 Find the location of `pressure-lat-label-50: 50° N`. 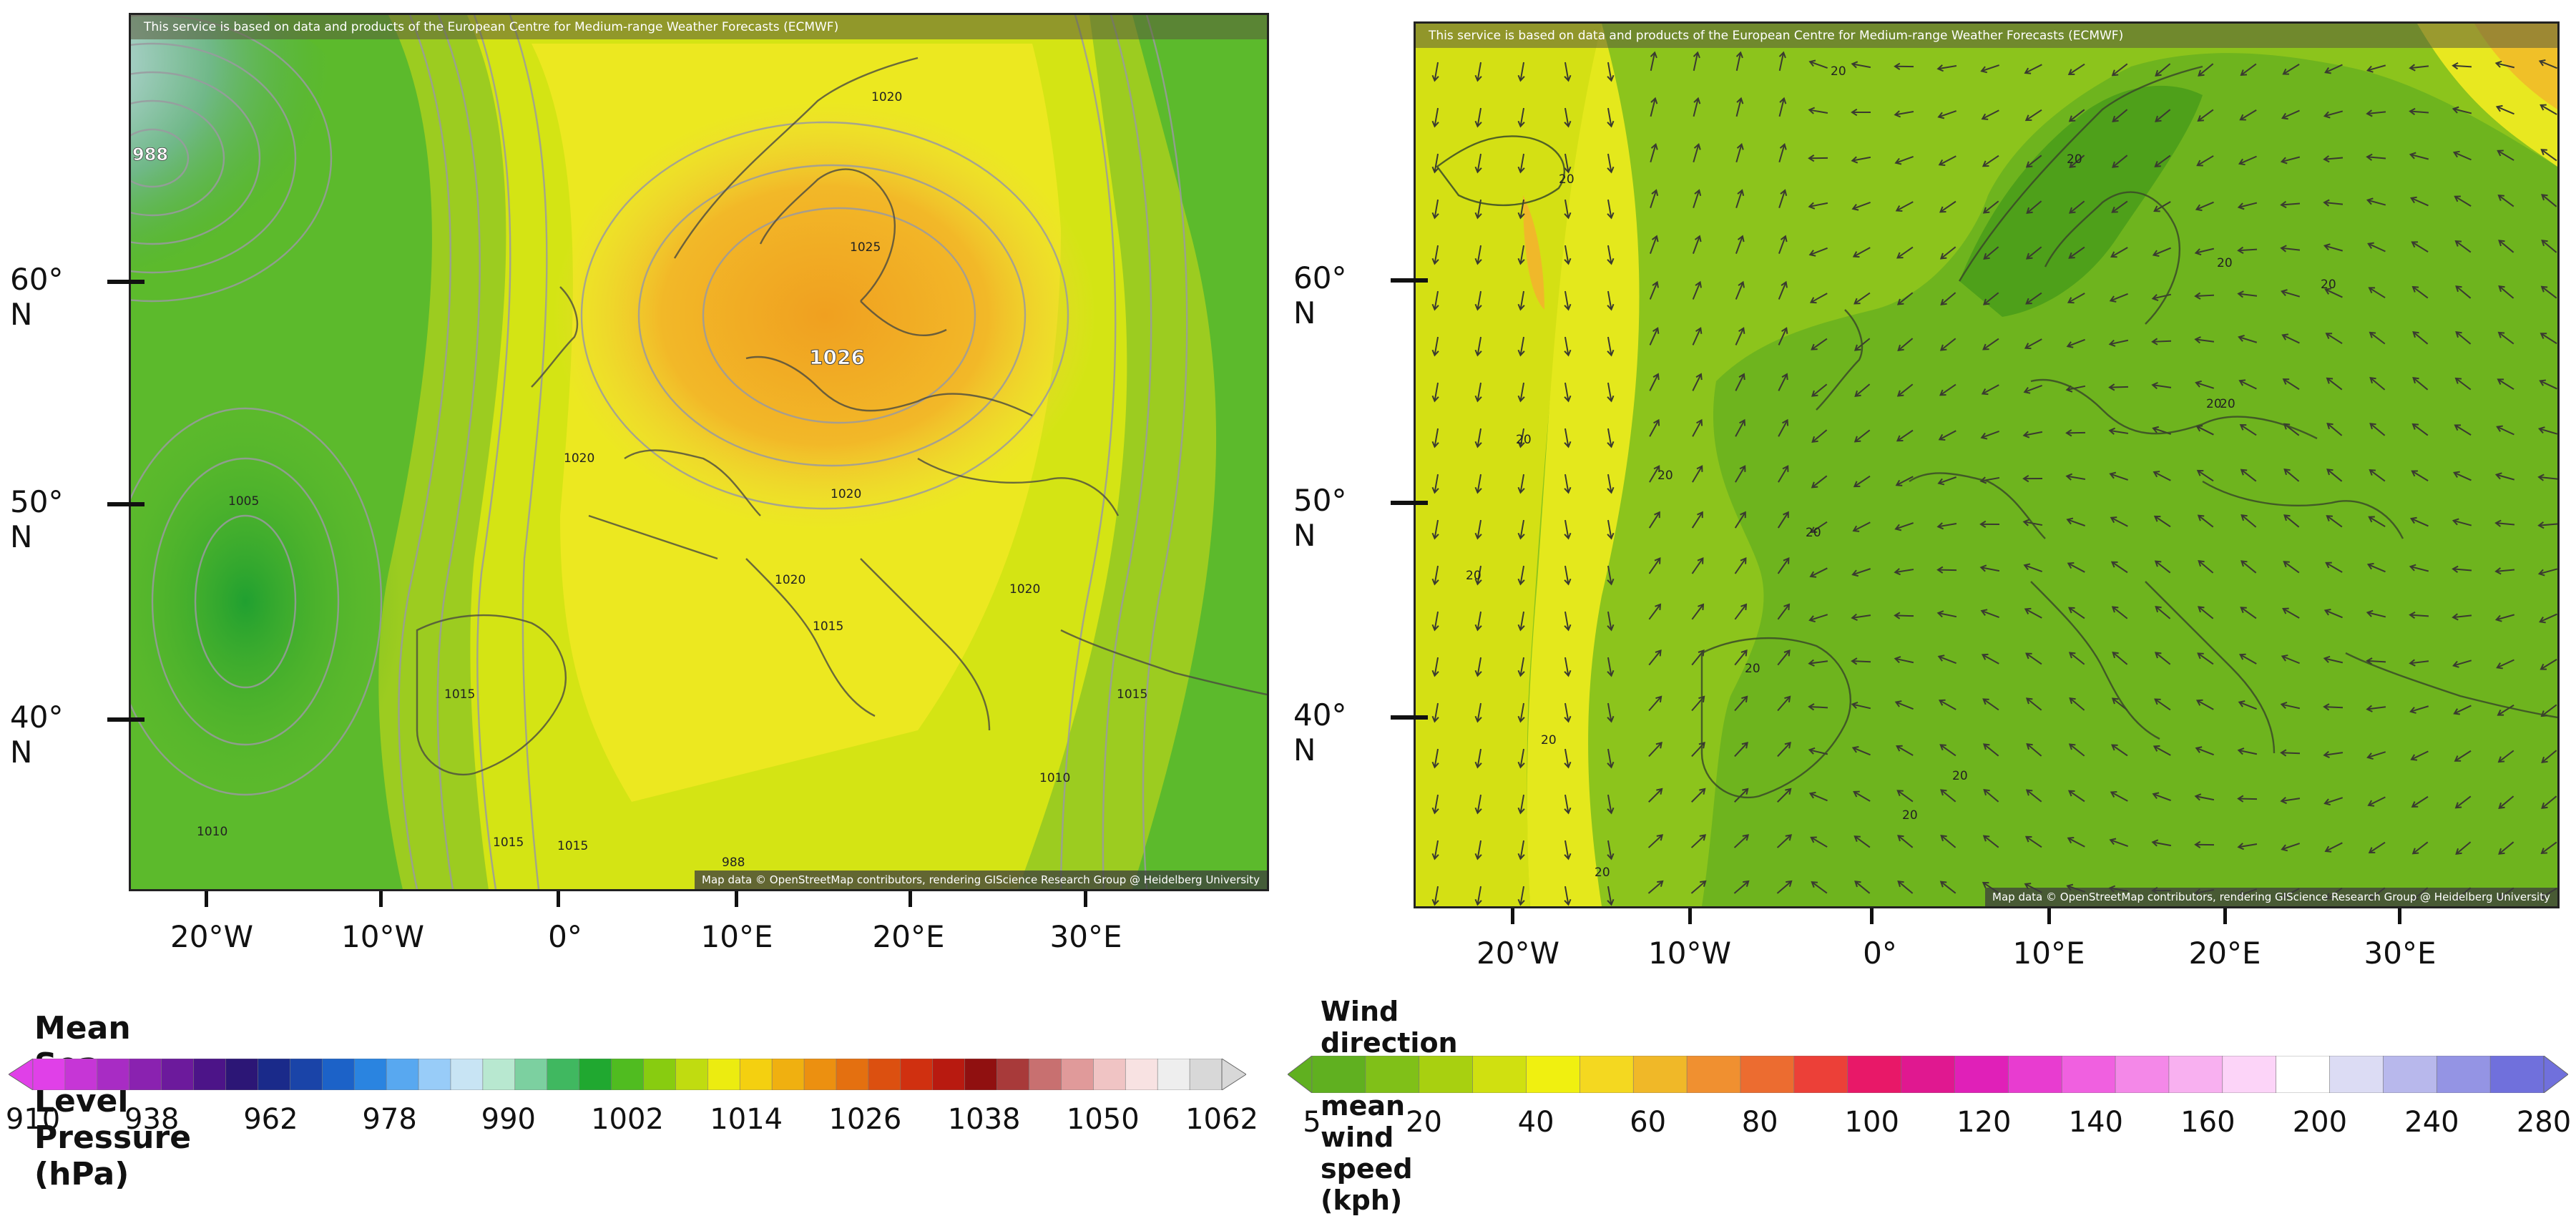

pressure-lat-label-50: 50° N is located at coordinates (36, 519).